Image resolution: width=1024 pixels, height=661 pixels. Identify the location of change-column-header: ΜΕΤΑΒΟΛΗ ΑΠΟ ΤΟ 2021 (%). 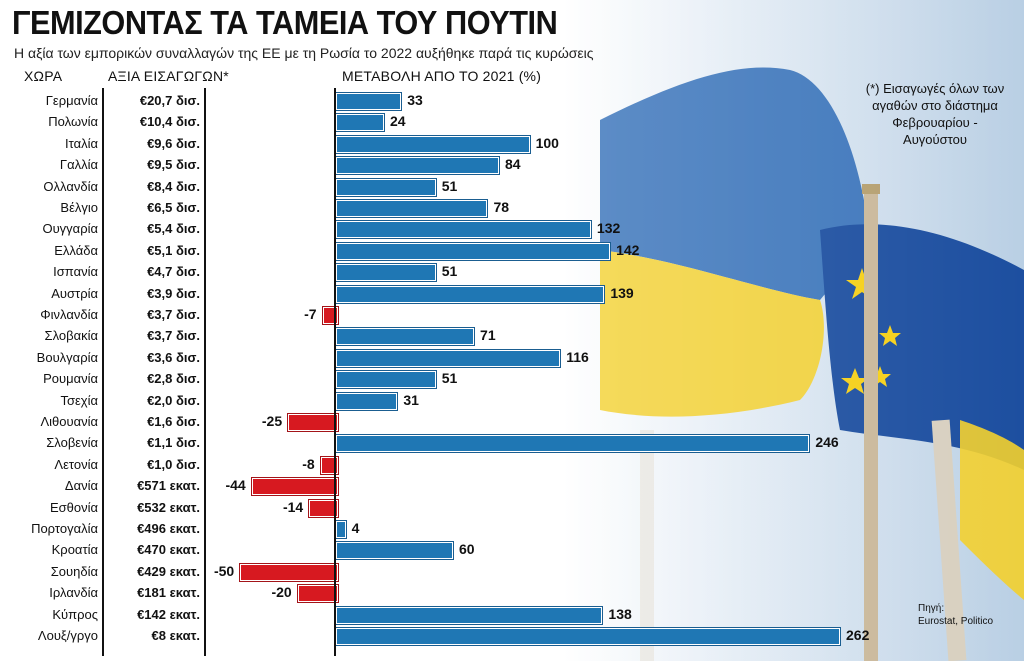
(442, 76).